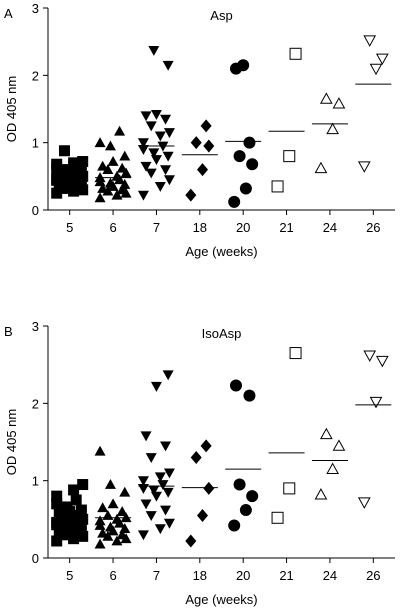 The width and height of the screenshot is (400, 612). What do you see at coordinates (221, 15) in the screenshot?
I see `chart-title: Asp` at bounding box center [221, 15].